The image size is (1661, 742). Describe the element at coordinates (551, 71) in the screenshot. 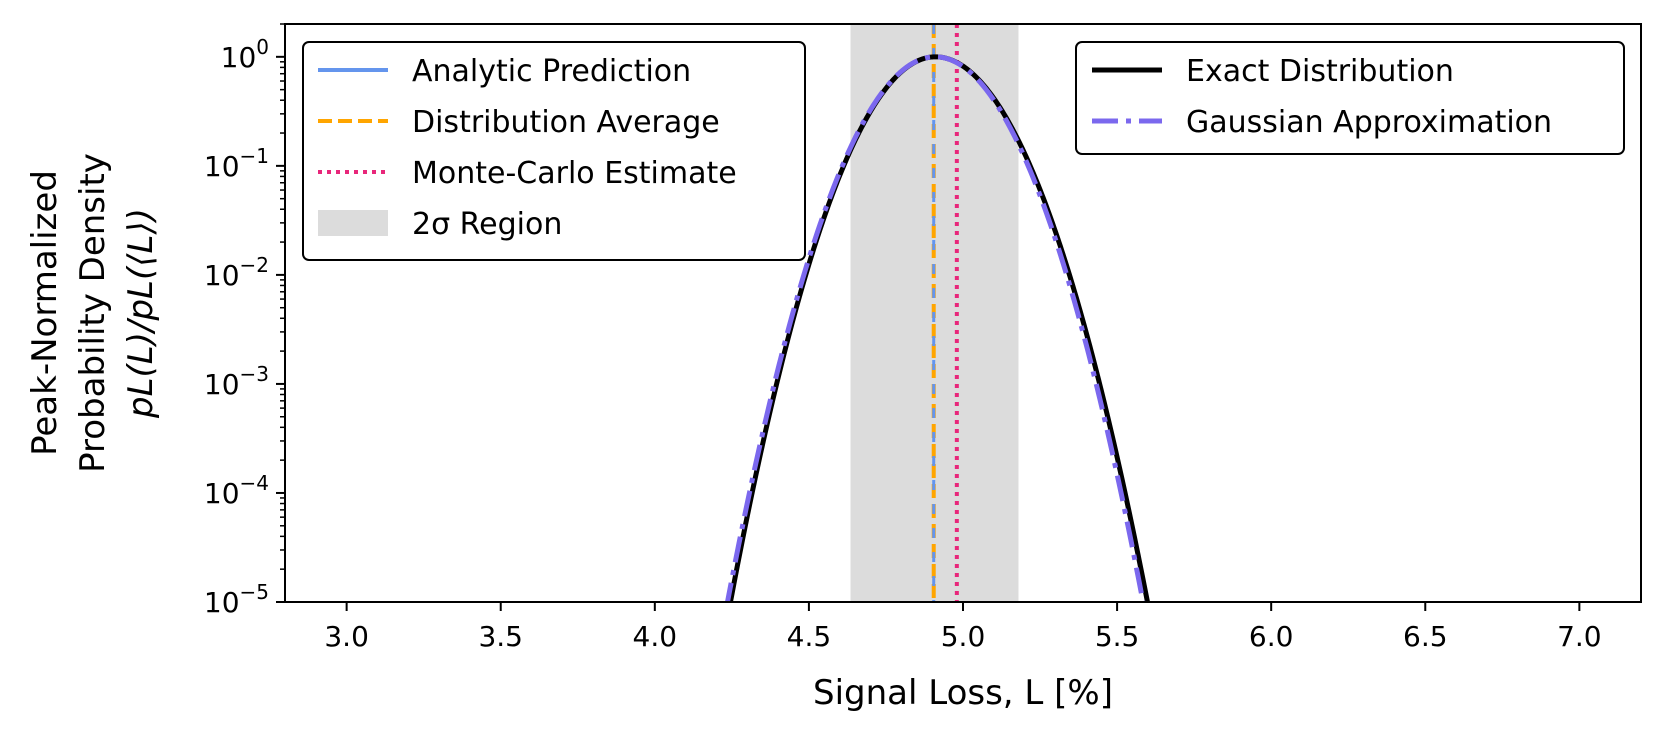

I see `legend-analytic-label: Analytic Prediction` at that location.